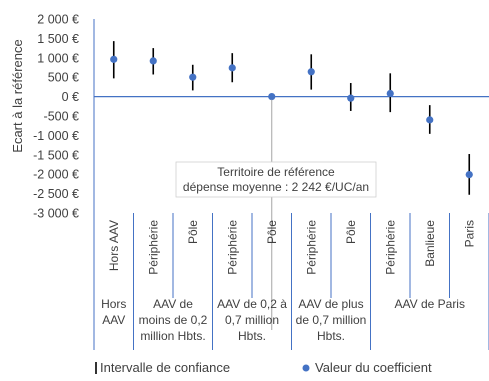  I want to click on y-tick-label: 500 €, so click(63, 78).